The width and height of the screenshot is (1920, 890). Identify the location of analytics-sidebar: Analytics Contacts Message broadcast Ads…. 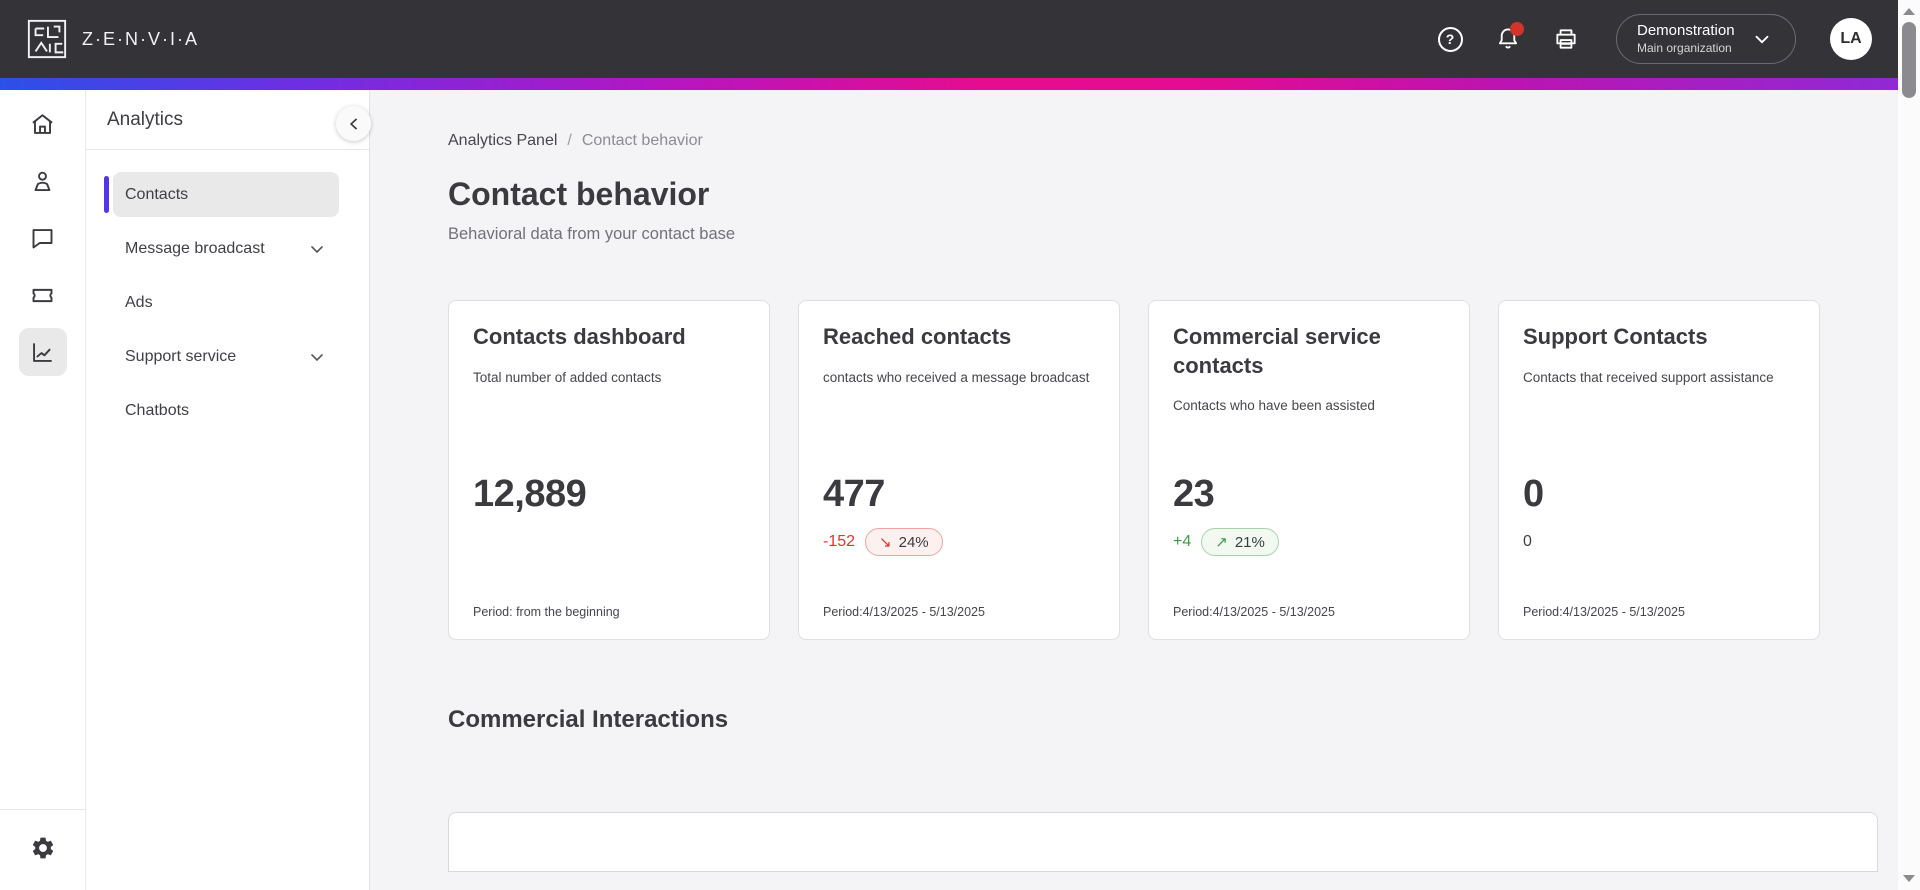
(228, 490).